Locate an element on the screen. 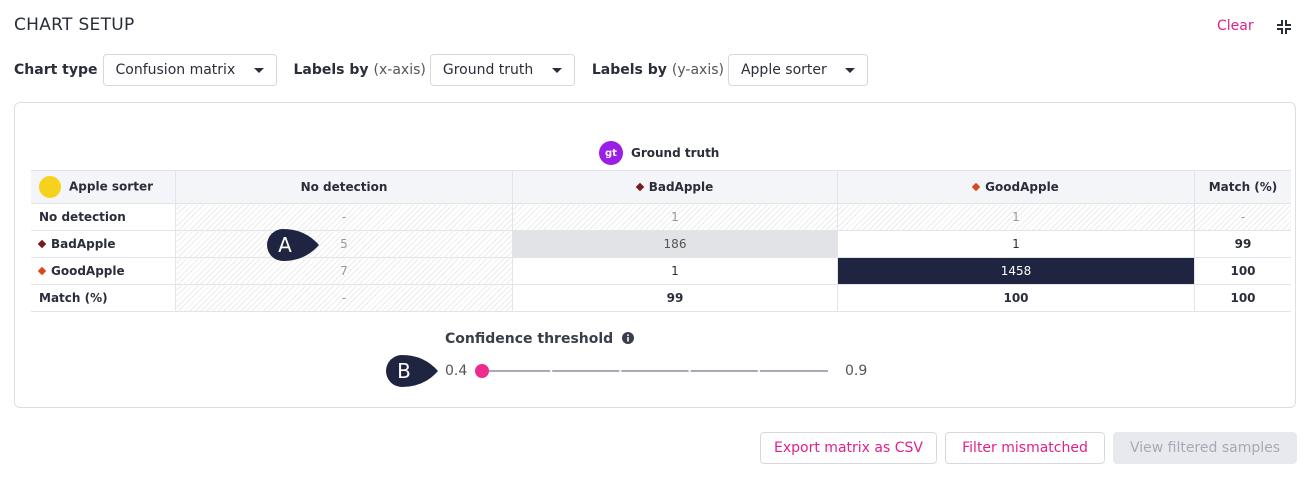 The width and height of the screenshot is (1310, 478). column-header: BadApple is located at coordinates (675, 187).